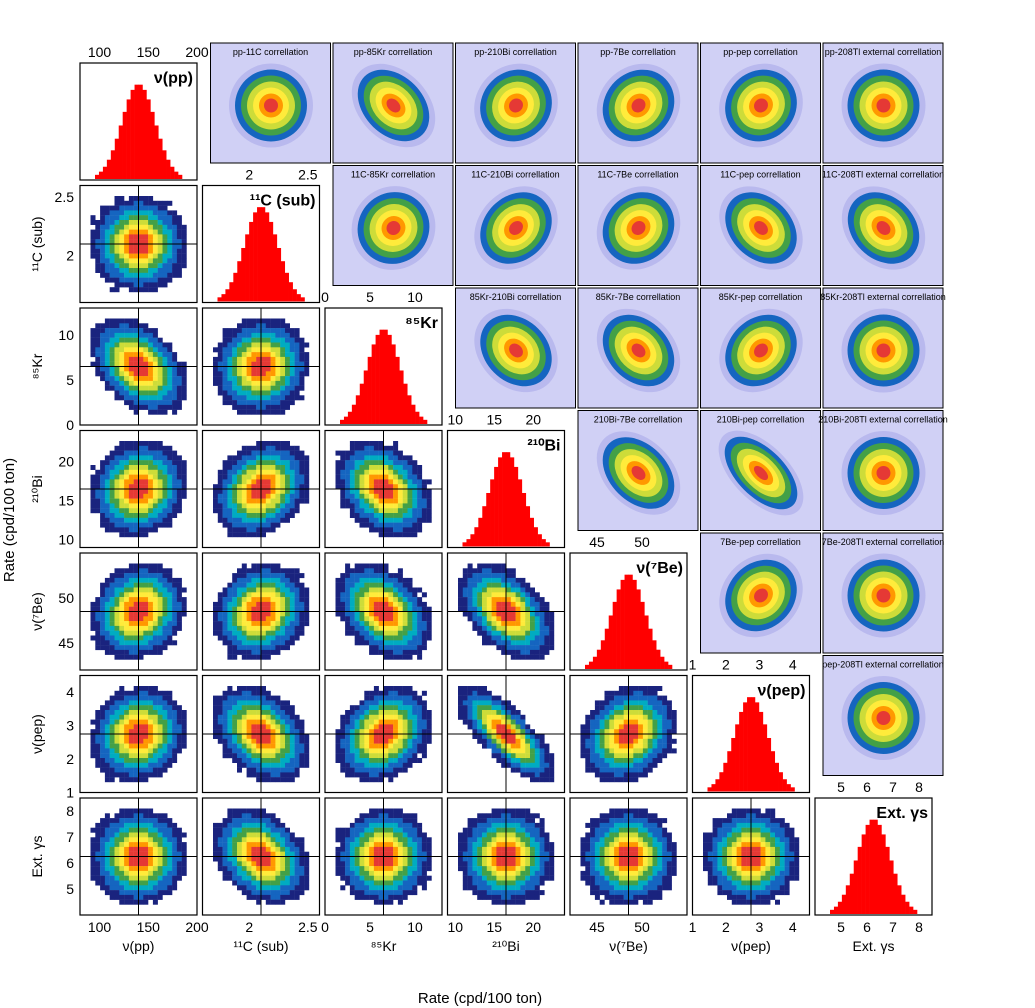 The width and height of the screenshot is (1035, 1008). I want to click on corr-contour, so click(393, 228).